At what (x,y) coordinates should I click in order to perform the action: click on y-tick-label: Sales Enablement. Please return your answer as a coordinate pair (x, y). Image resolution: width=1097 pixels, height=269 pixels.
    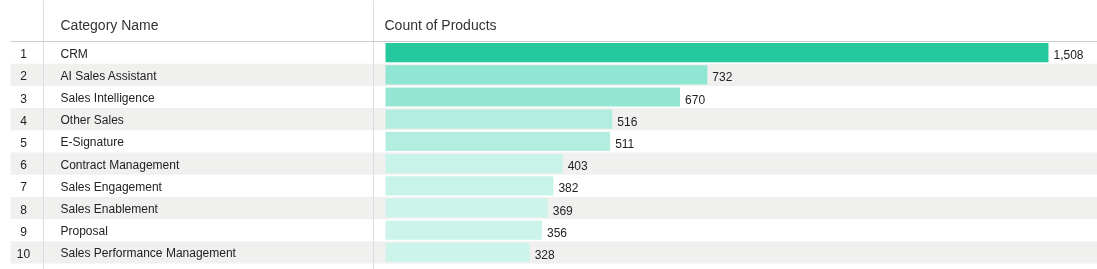
    Looking at the image, I should click on (109, 209).